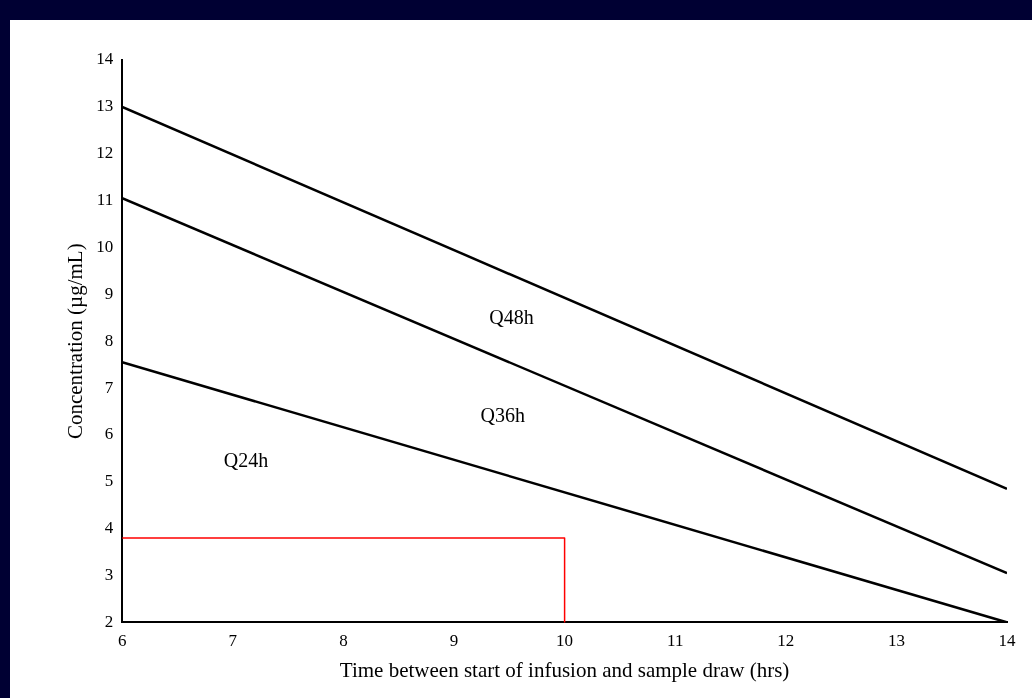 The width and height of the screenshot is (1032, 698). I want to click on annotation: Q48h, so click(511, 317).